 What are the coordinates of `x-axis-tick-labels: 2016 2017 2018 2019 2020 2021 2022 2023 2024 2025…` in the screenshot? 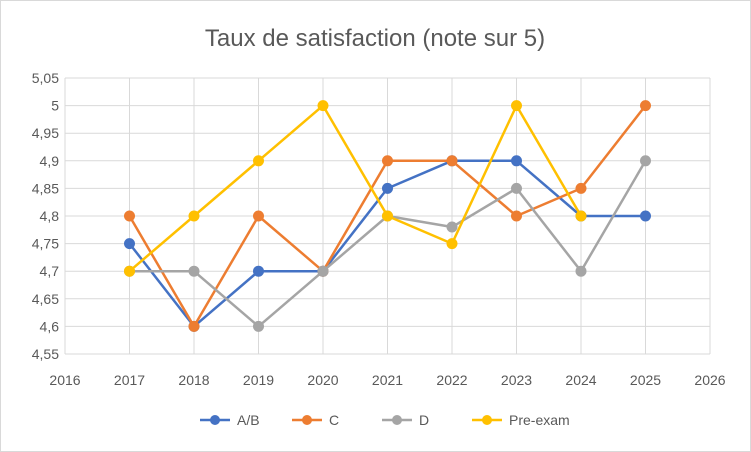 It's located at (387, 380).